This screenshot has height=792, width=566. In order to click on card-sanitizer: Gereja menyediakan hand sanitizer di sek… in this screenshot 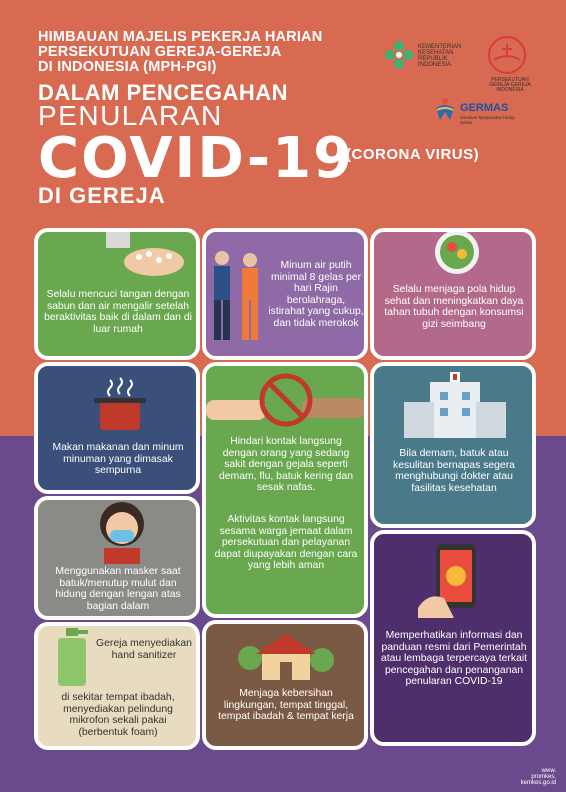, I will do `click(117, 686)`.